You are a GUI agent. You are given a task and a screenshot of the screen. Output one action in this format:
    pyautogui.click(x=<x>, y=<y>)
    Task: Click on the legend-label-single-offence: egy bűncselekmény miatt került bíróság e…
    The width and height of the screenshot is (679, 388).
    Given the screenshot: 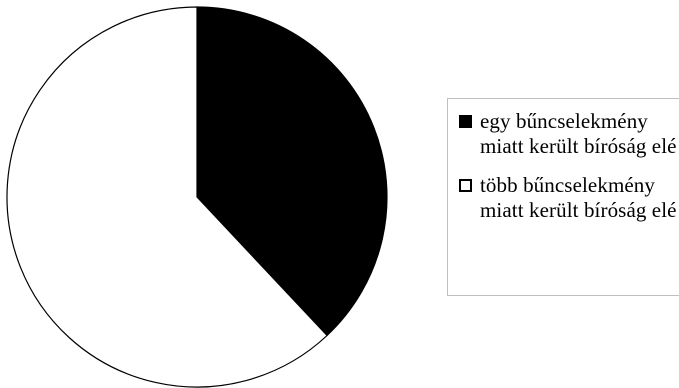 What is the action you would take?
    pyautogui.click(x=578, y=133)
    